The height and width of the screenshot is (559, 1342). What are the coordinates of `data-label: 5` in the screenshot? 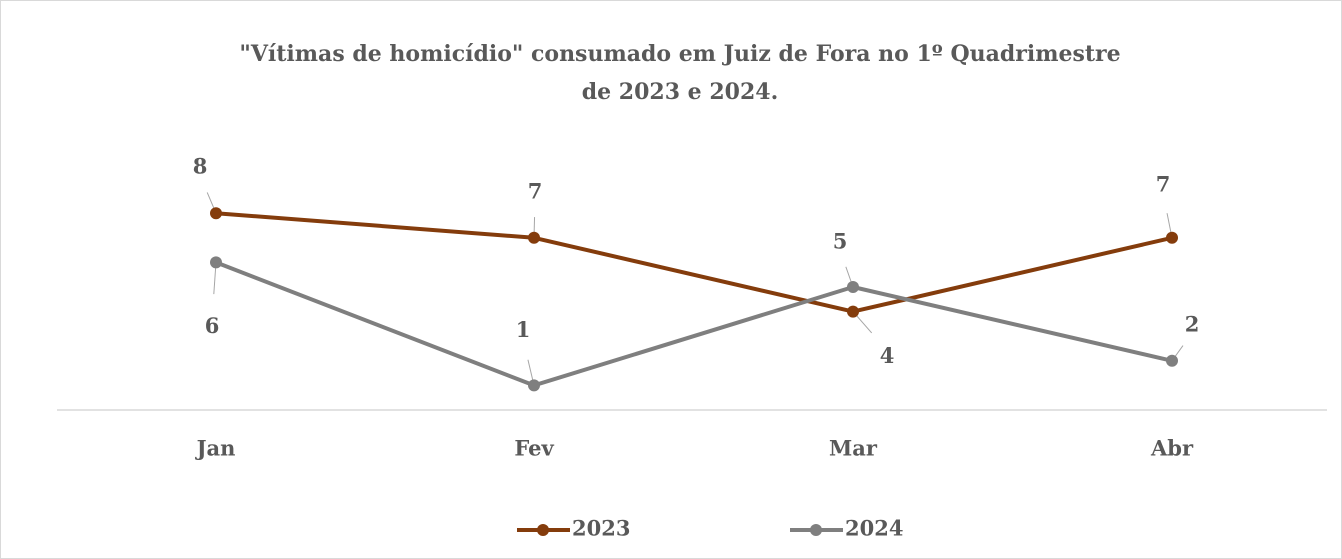 It's located at (840, 241).